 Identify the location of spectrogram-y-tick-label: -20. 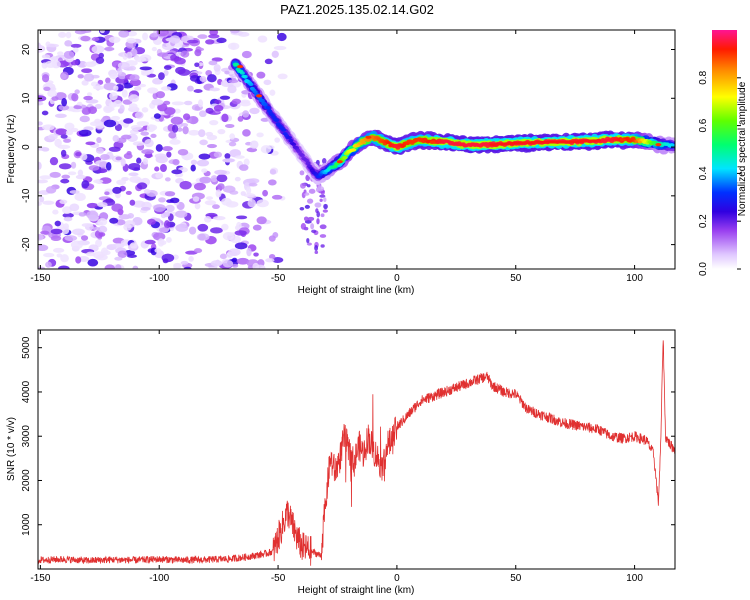
(26, 244).